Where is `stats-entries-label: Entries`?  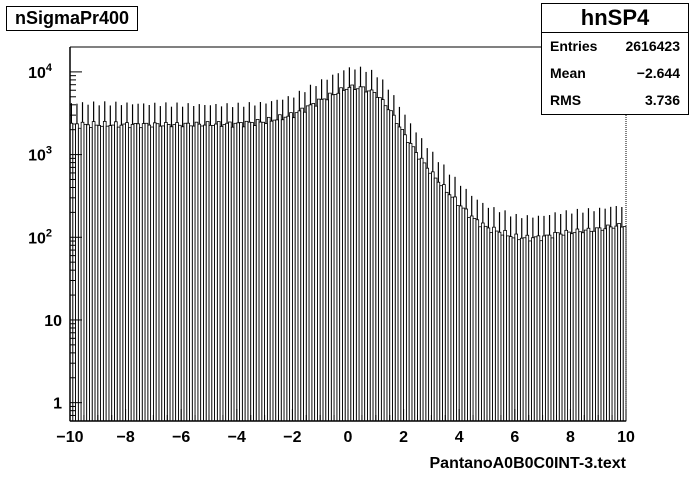 stats-entries-label: Entries is located at coordinates (574, 46).